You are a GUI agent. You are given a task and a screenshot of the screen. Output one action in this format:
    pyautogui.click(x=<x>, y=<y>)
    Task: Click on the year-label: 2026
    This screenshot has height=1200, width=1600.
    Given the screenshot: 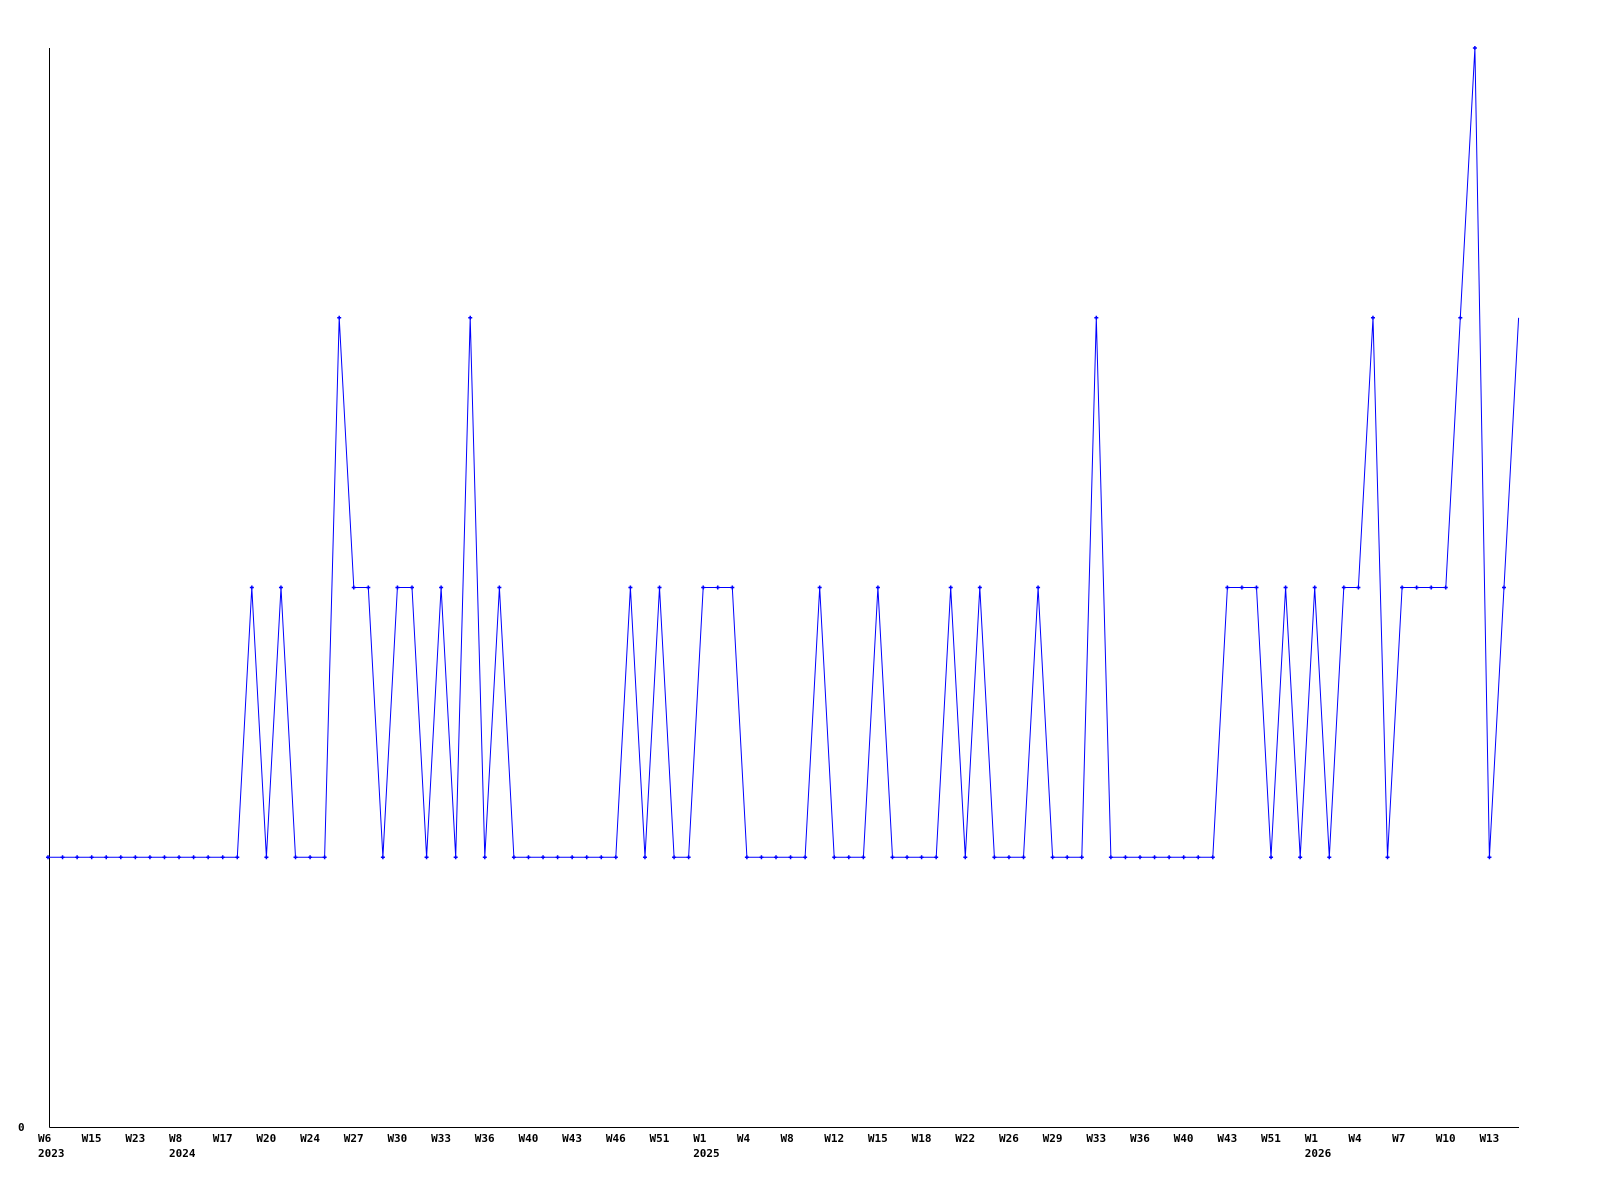 What is the action you would take?
    pyautogui.click(x=1318, y=1153)
    